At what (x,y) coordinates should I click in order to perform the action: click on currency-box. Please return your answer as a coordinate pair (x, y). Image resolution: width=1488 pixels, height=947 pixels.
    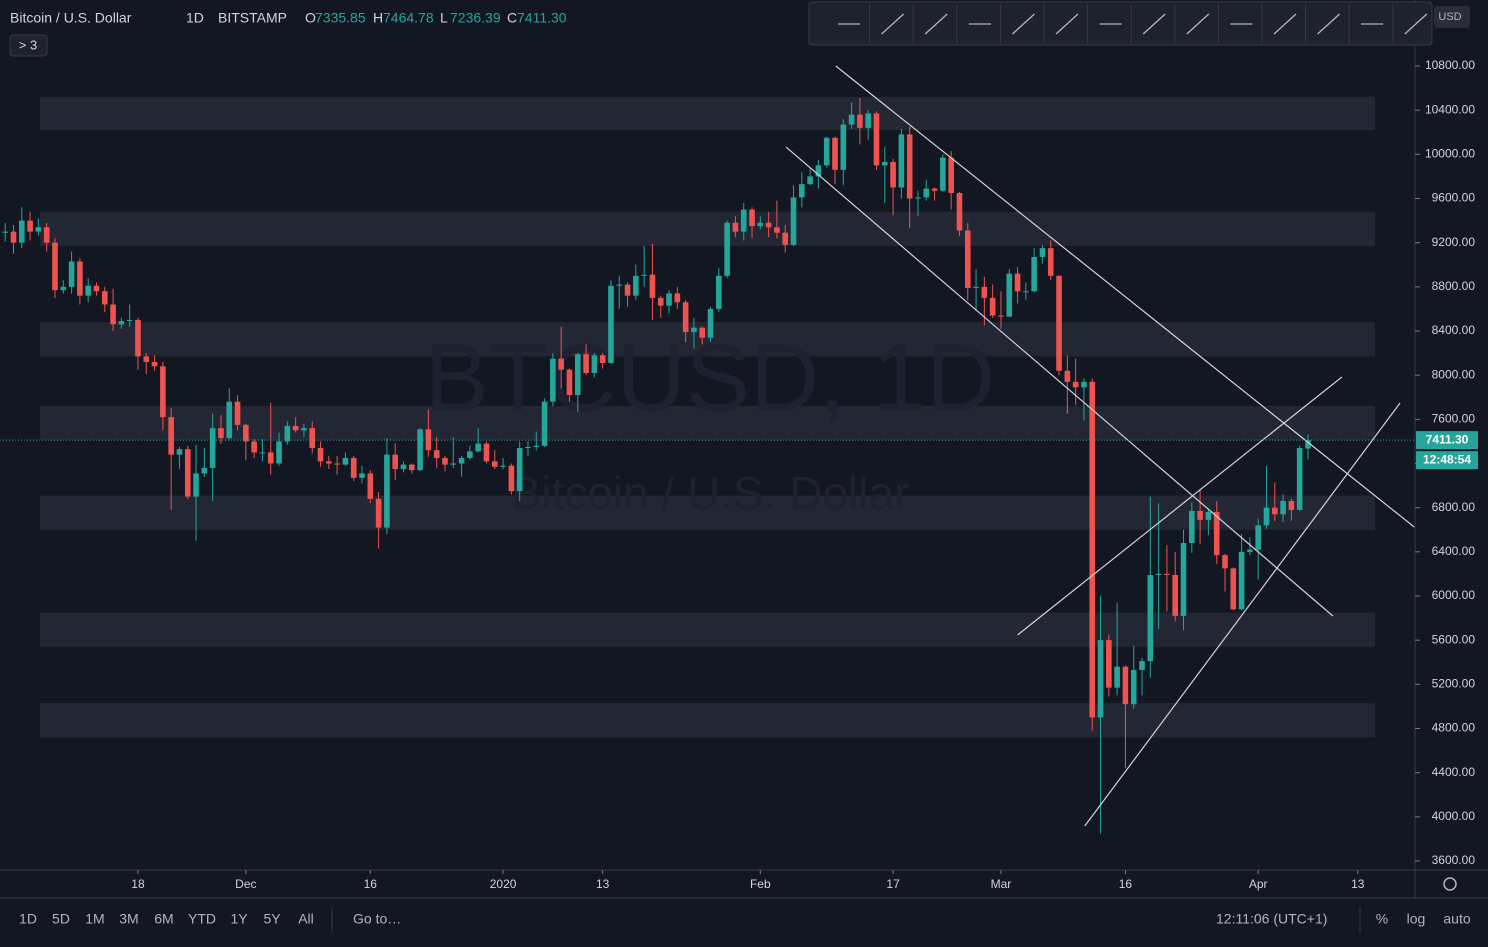
    Looking at the image, I should click on (1452, 17).